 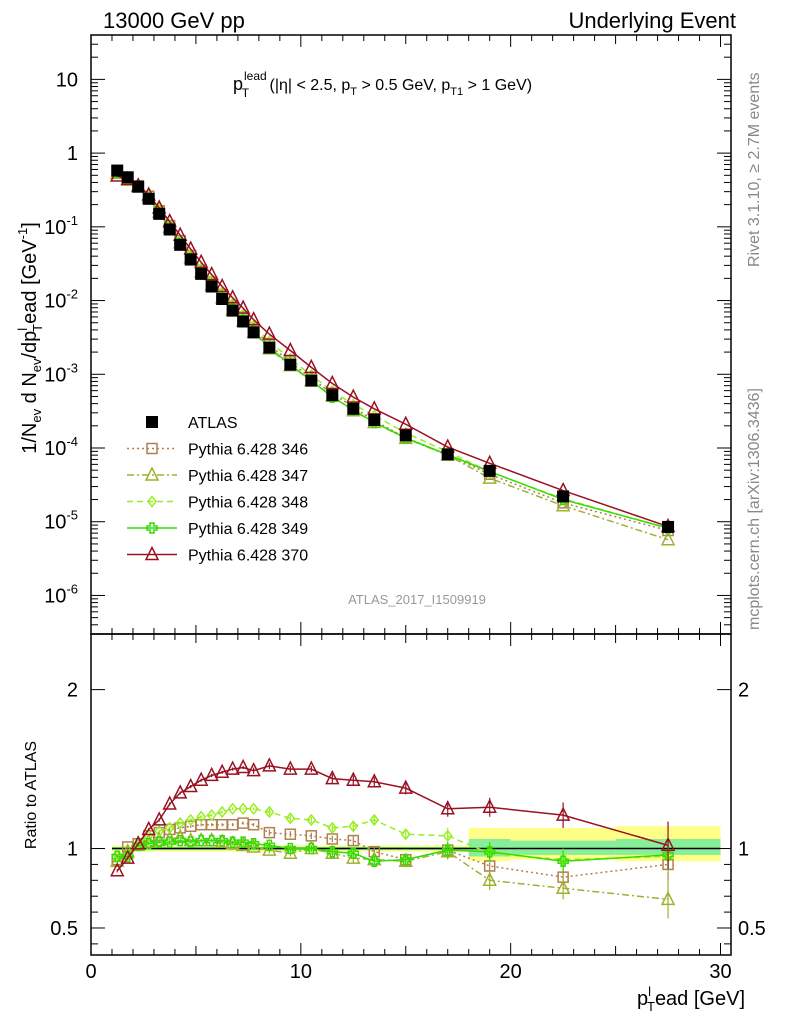 What do you see at coordinates (55, 228) in the screenshot?
I see `ytick-base-5: 10` at bounding box center [55, 228].